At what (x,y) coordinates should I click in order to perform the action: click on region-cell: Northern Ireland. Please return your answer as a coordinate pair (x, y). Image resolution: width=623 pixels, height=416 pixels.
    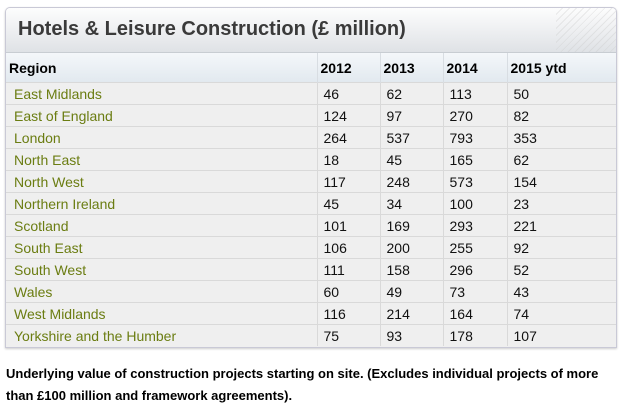
    Looking at the image, I should click on (162, 203).